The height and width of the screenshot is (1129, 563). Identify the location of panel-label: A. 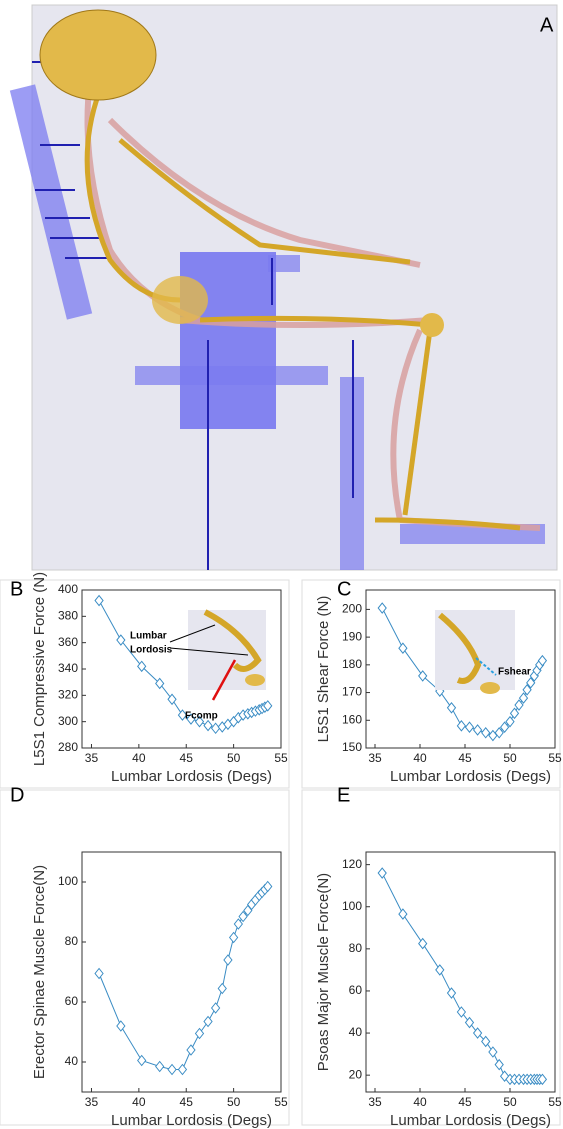
(547, 25).